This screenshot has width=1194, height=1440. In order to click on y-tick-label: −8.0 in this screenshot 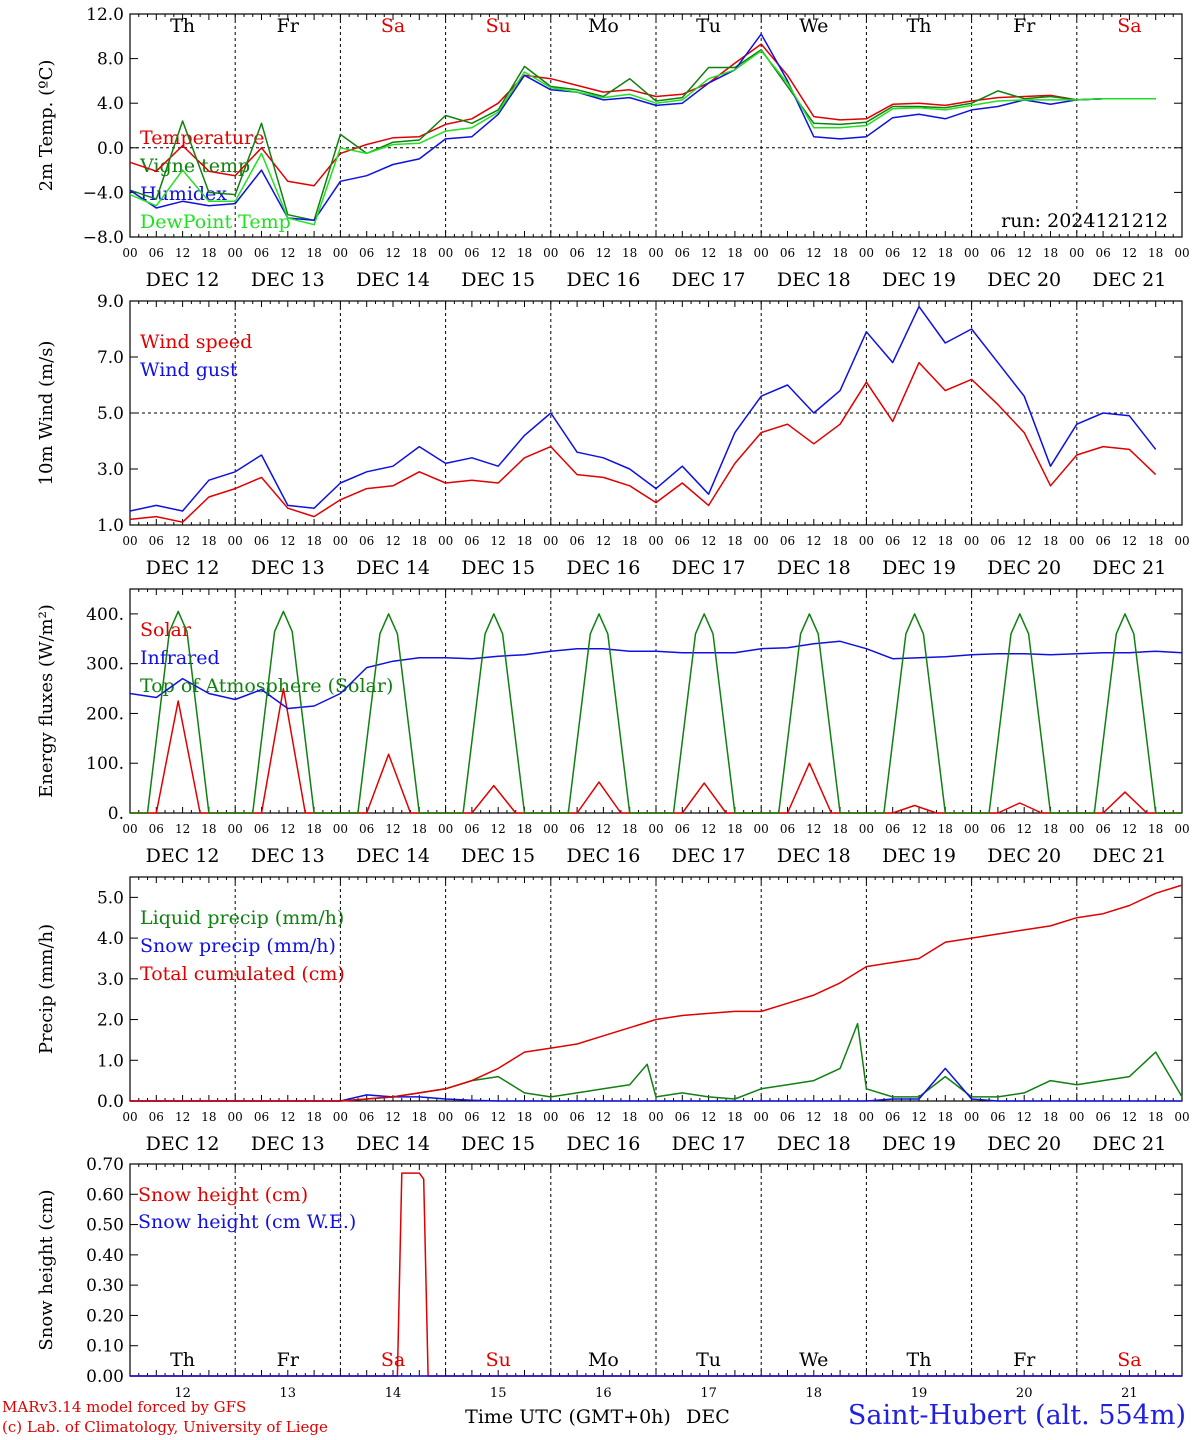, I will do `click(103, 238)`.